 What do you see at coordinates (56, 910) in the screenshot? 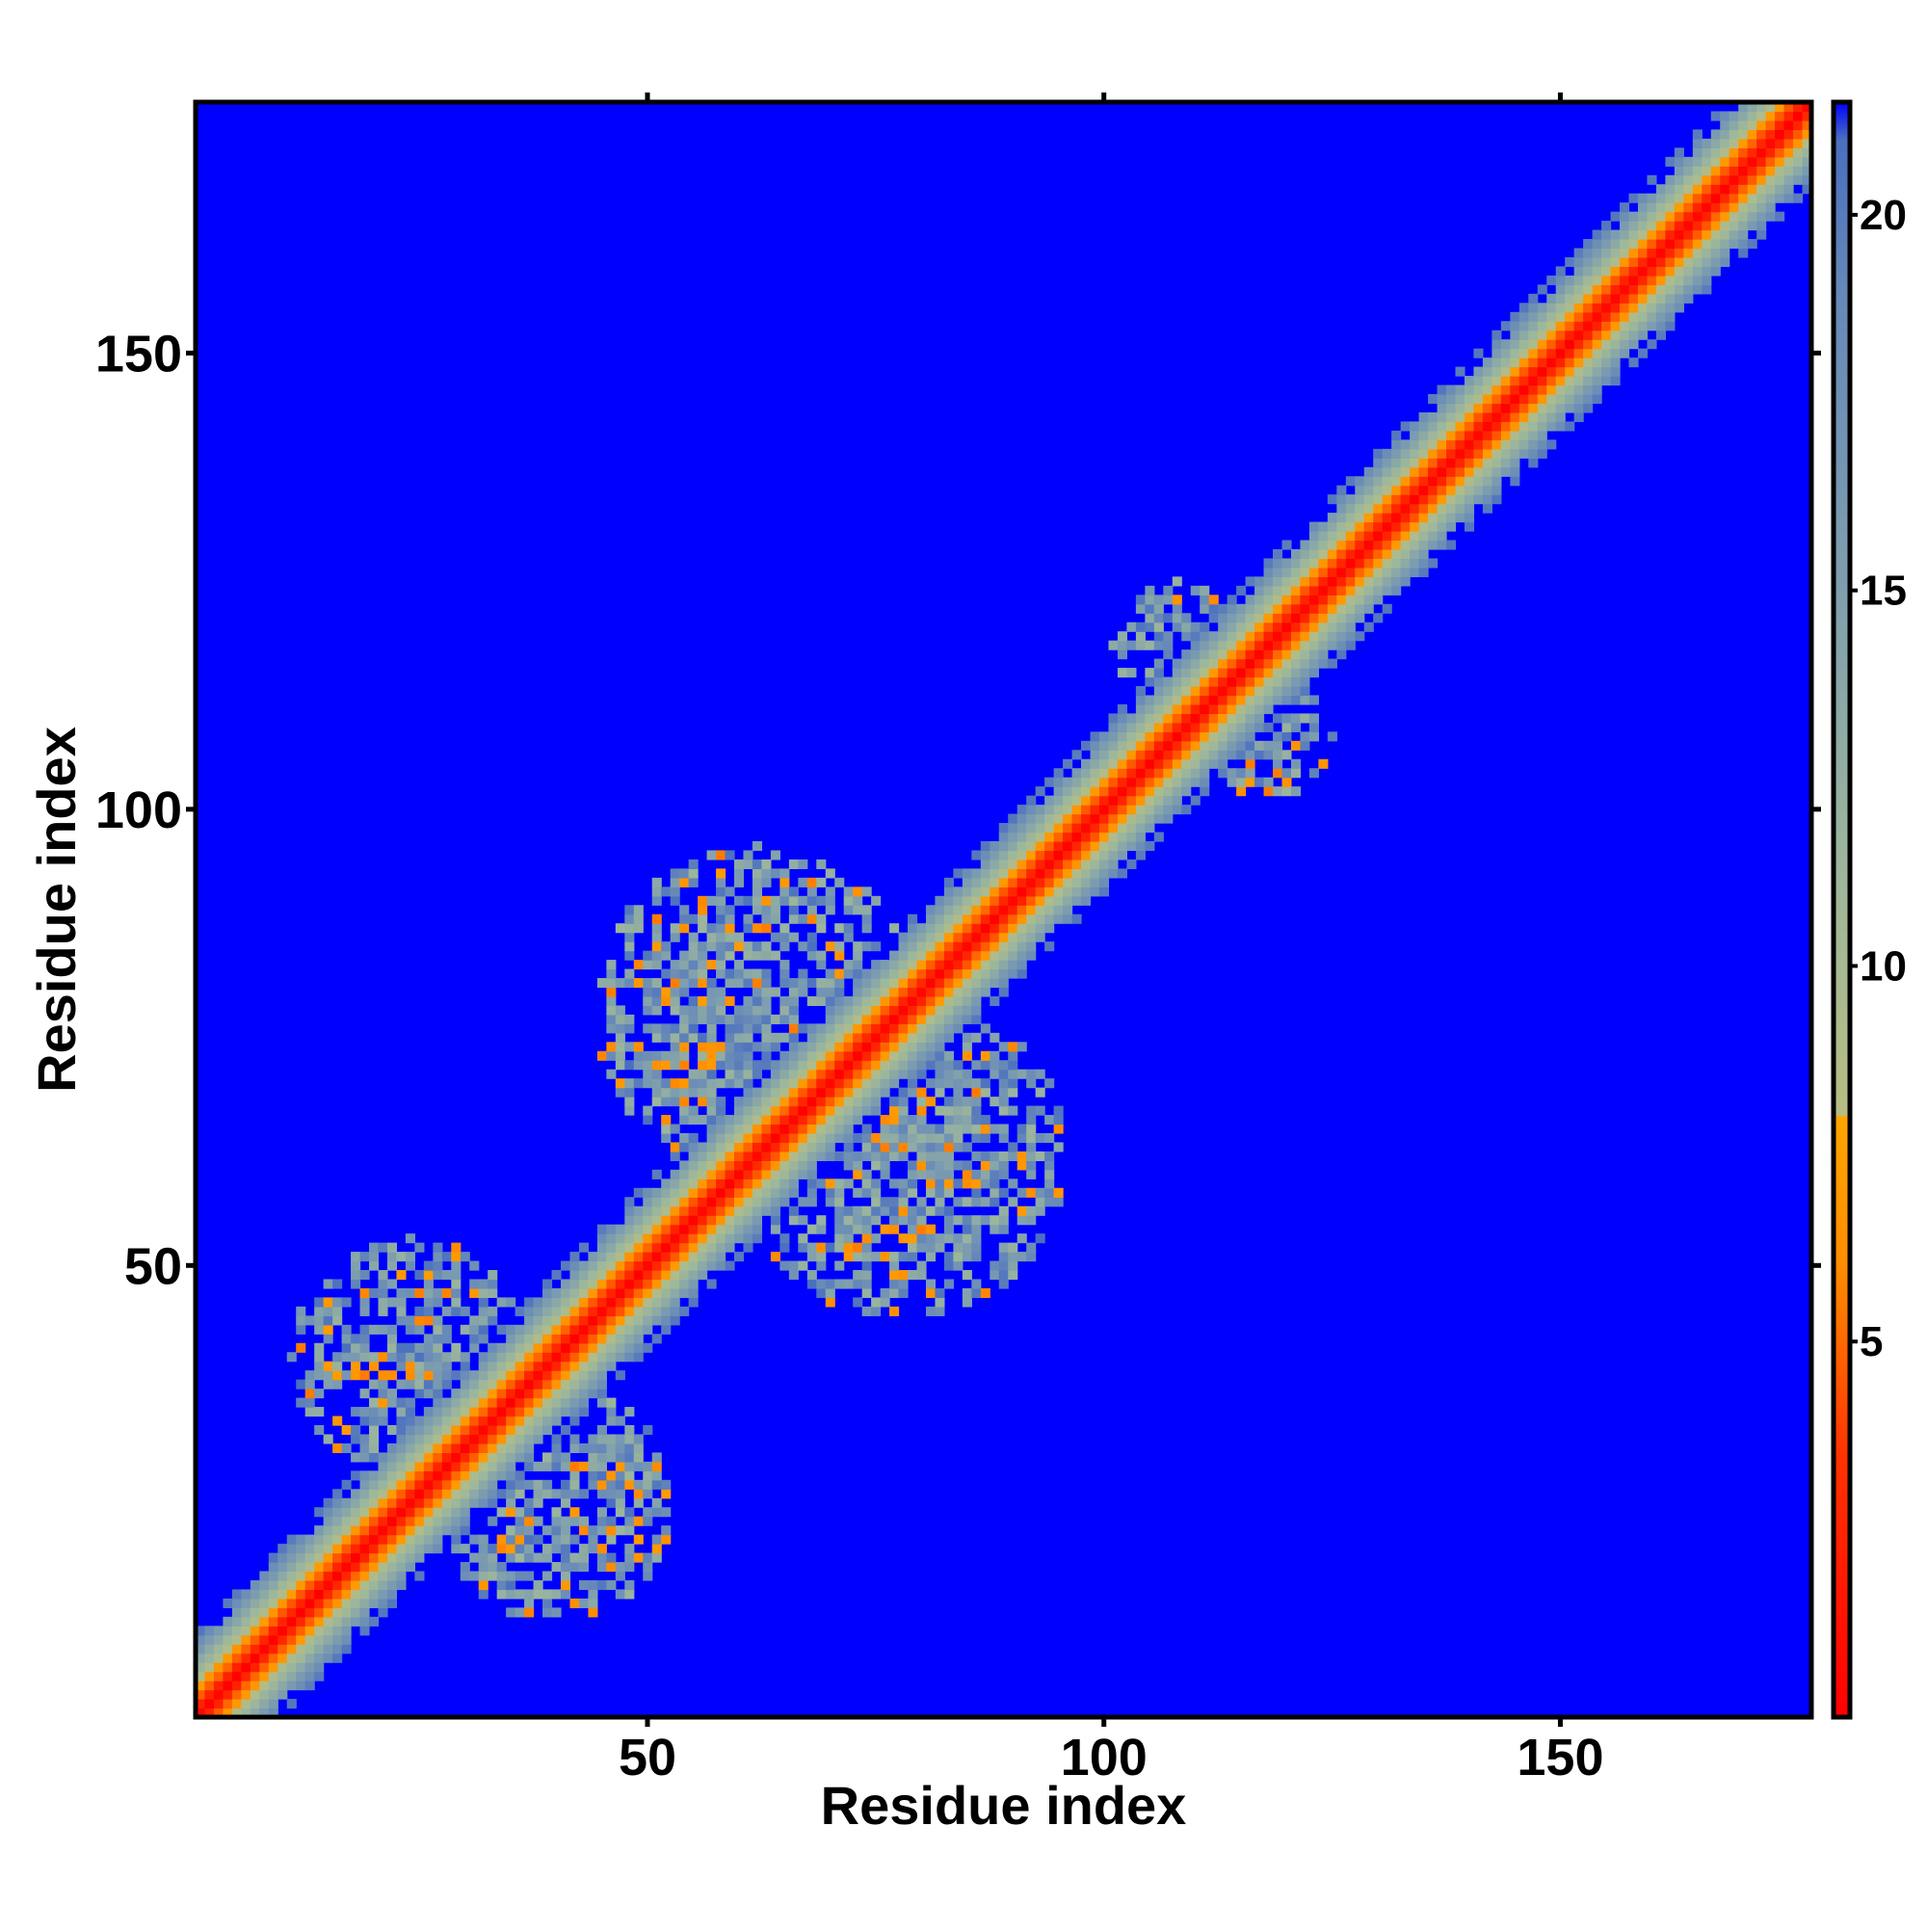
I see `y-axis-label: Residue index` at bounding box center [56, 910].